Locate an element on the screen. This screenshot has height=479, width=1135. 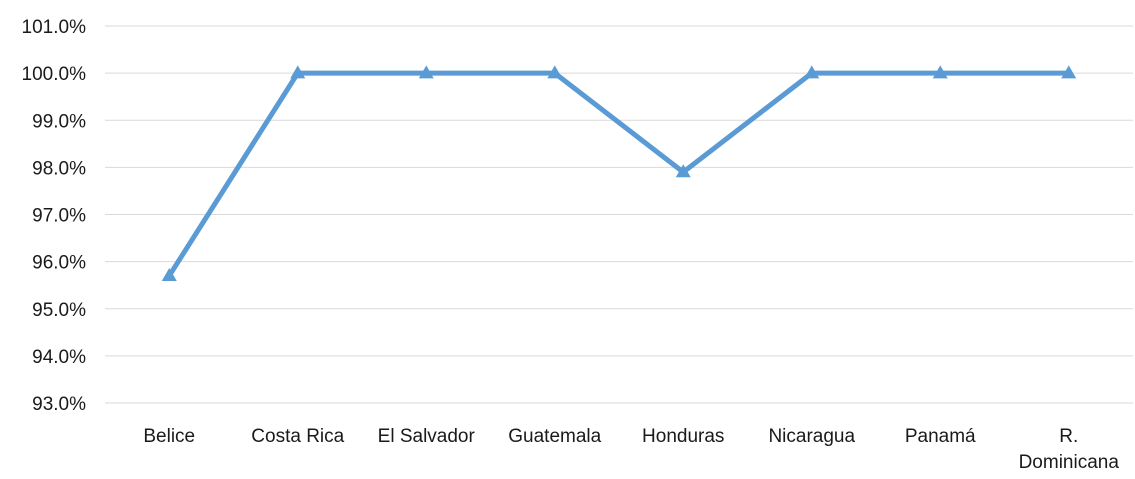
y-tick-label: 97.0% is located at coordinates (59, 216).